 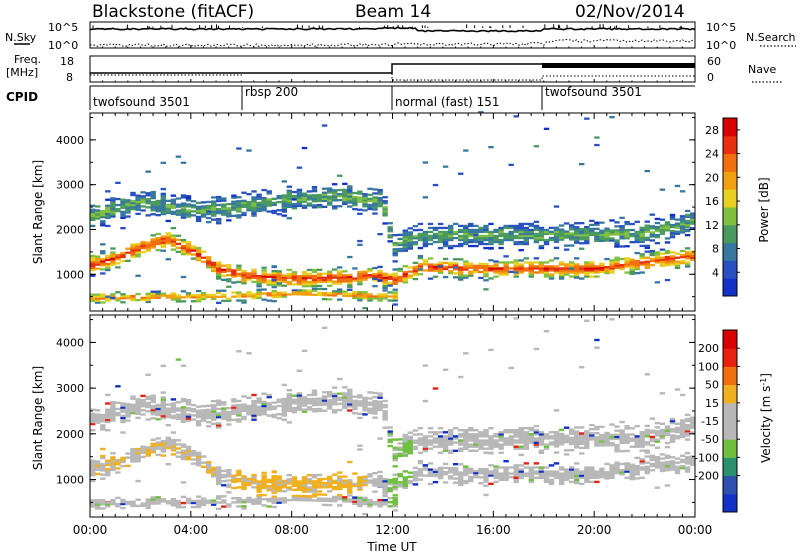 What do you see at coordinates (730, 412) in the screenshot?
I see `colorbar-segment` at bounding box center [730, 412].